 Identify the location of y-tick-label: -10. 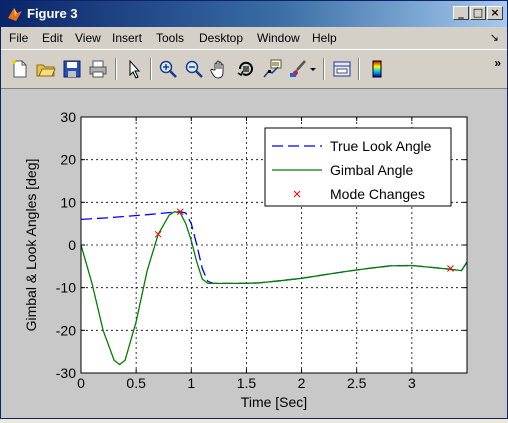
(66, 288).